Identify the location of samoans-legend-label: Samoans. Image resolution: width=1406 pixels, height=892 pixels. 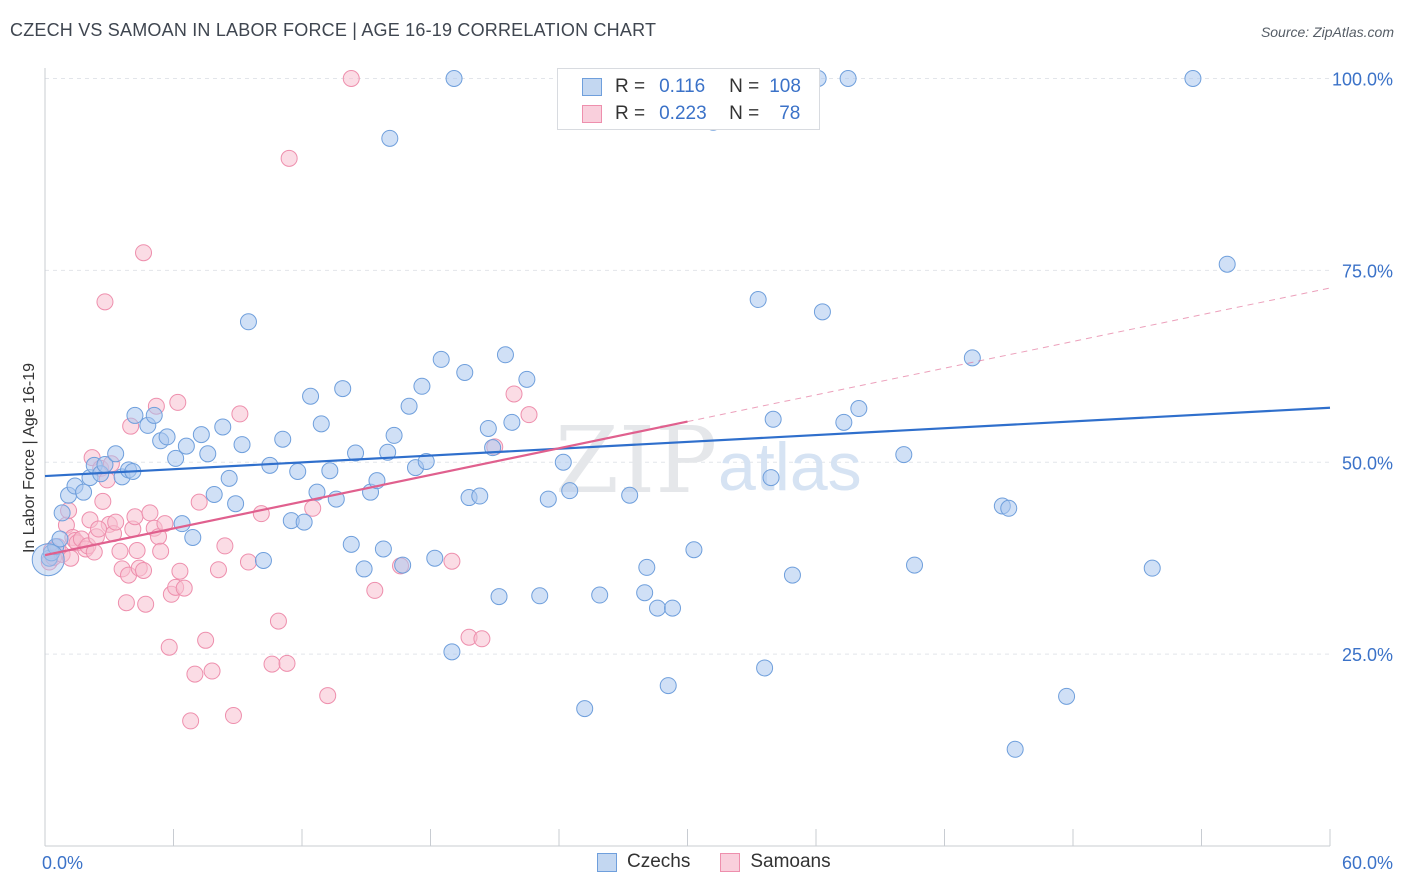
(790, 861).